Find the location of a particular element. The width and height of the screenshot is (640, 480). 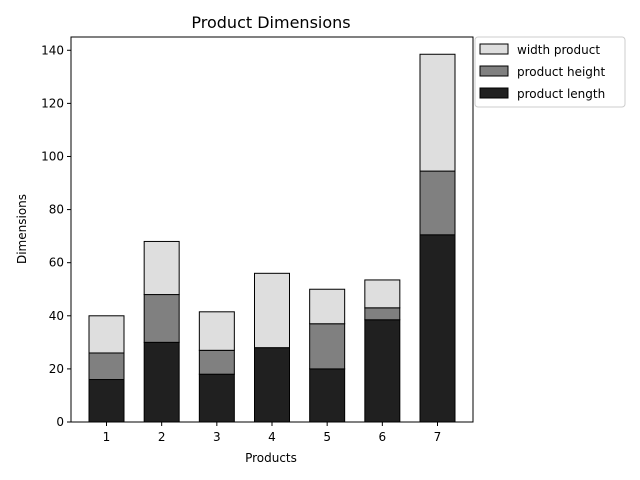

legend-box is located at coordinates (550, 72).